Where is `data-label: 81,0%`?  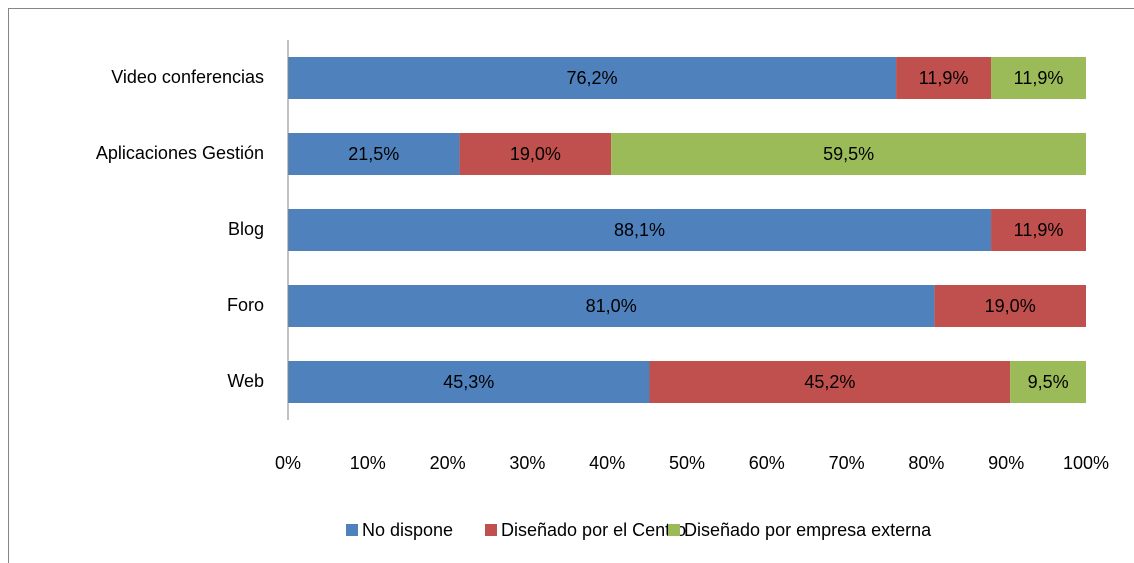
data-label: 81,0% is located at coordinates (611, 306).